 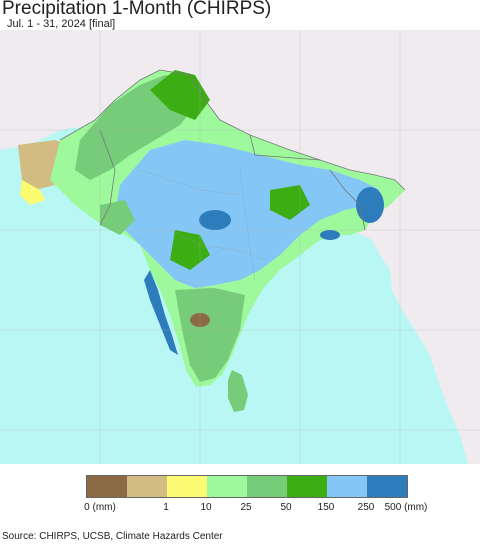 What do you see at coordinates (180, 95) in the screenshot?
I see `region-himalaya-green` at bounding box center [180, 95].